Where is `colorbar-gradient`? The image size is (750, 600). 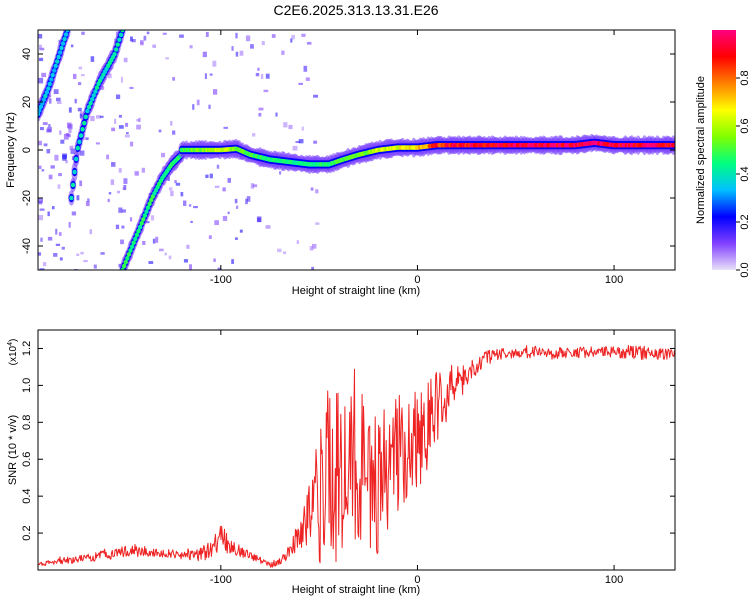
colorbar-gradient is located at coordinates (724, 150).